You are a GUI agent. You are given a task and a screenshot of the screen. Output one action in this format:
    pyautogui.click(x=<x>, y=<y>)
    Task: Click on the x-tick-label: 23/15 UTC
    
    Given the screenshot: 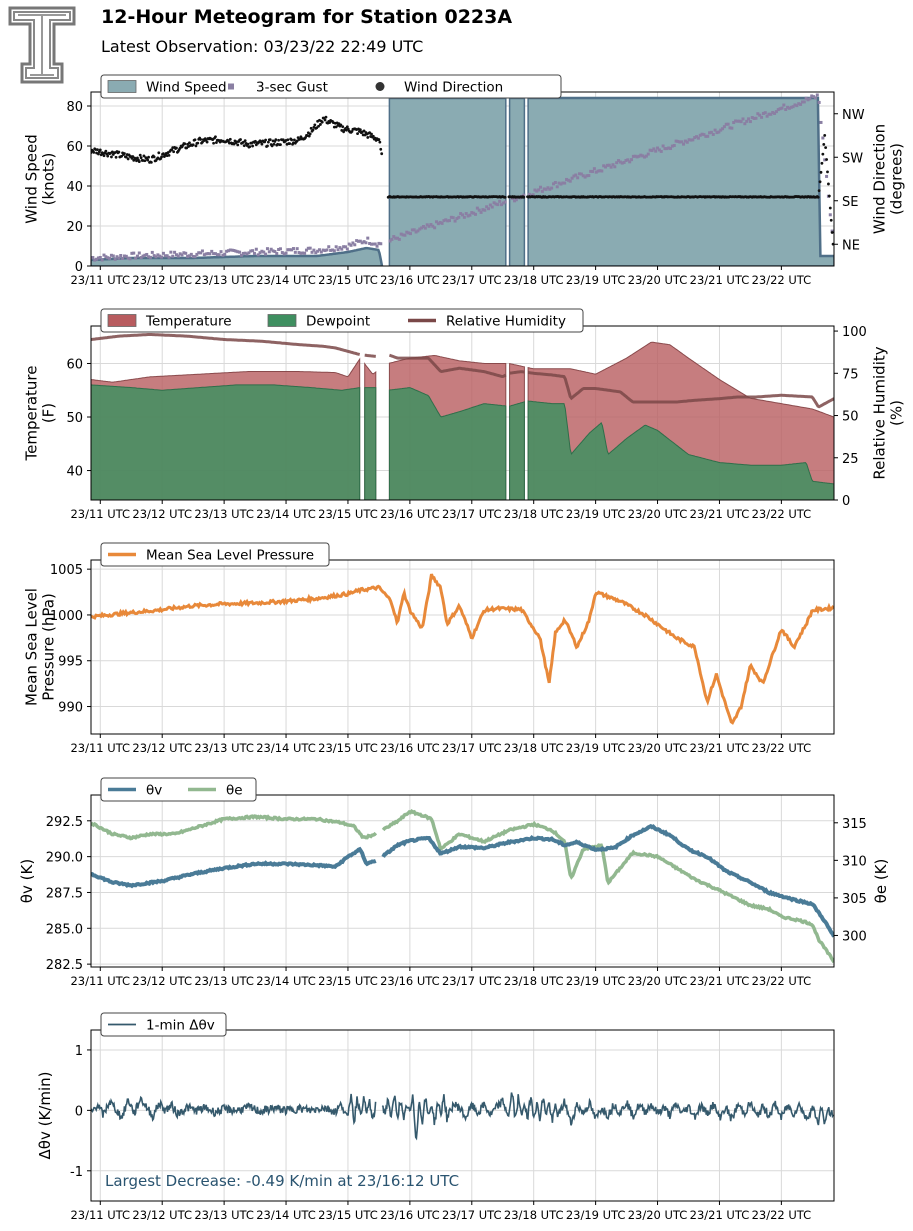 What is the action you would take?
    pyautogui.click(x=348, y=1215)
    